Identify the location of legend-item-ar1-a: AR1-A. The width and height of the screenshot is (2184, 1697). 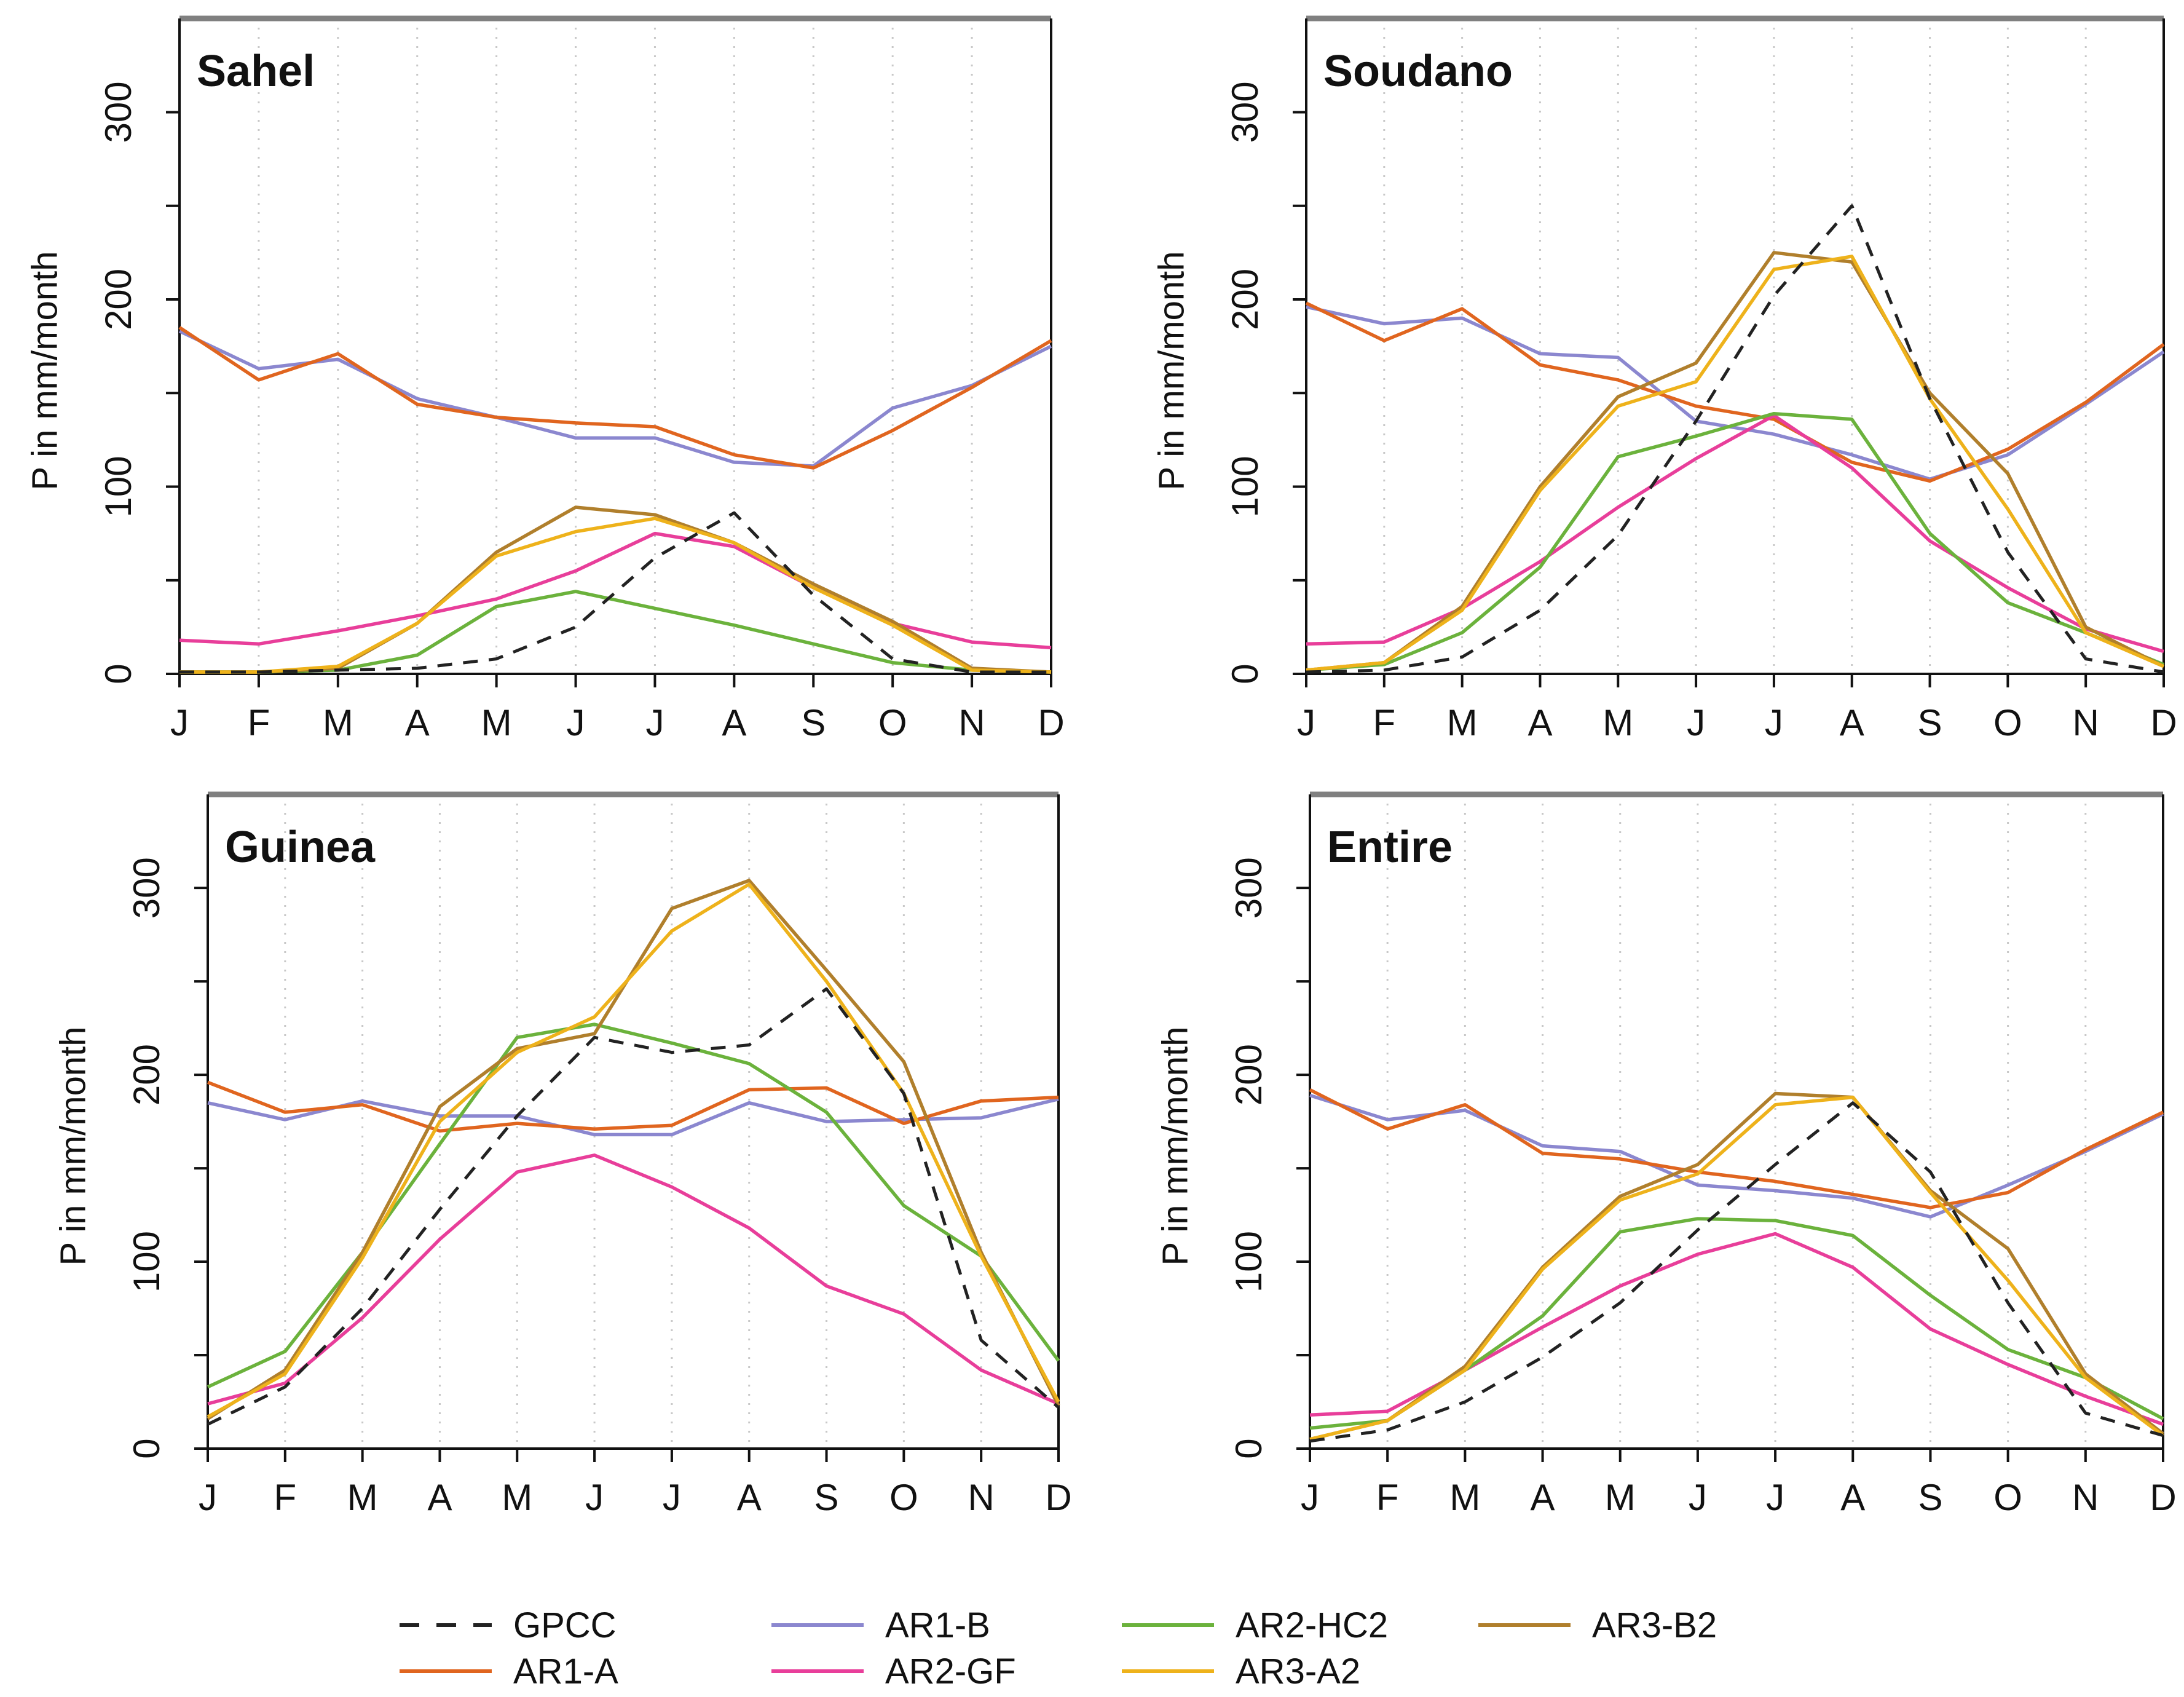
(509, 1671).